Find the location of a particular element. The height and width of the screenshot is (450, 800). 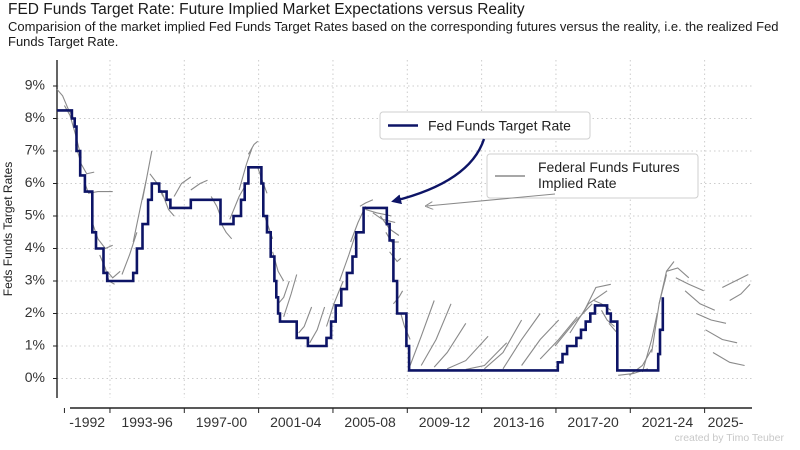

y-tick-label: 4% is located at coordinates (35, 247).